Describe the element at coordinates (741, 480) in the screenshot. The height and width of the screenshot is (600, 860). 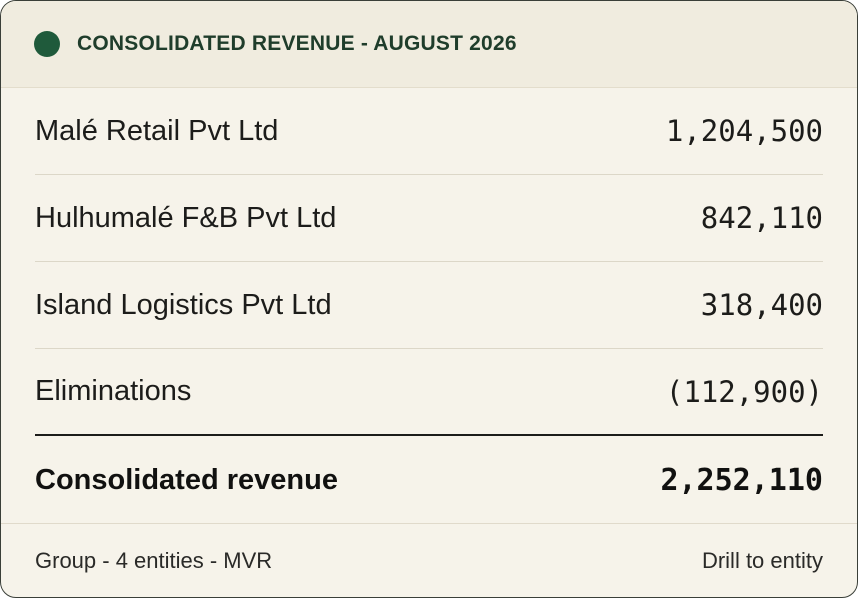
I see `total-amount: 2,252,110` at that location.